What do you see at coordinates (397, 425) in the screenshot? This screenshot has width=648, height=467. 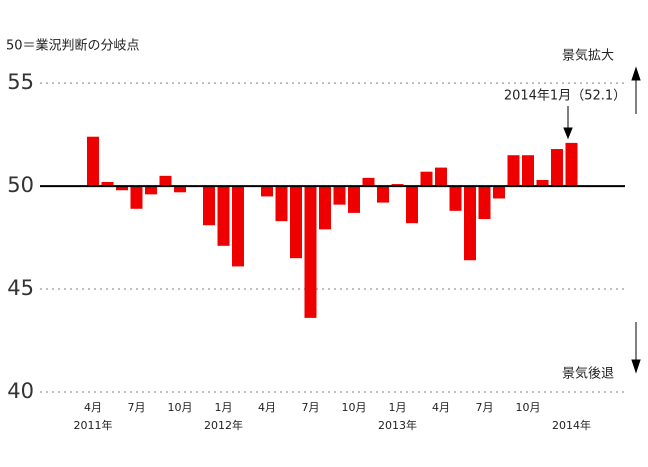 I see `x-year-label: 2013年` at bounding box center [397, 425].